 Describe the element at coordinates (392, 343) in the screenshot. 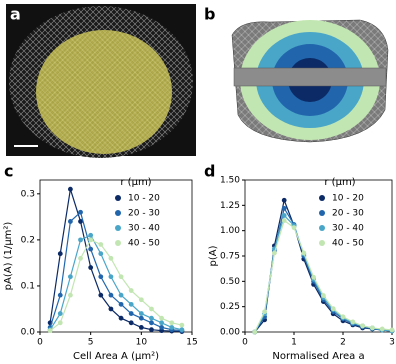

I see `x-tick-label: 3` at that location.